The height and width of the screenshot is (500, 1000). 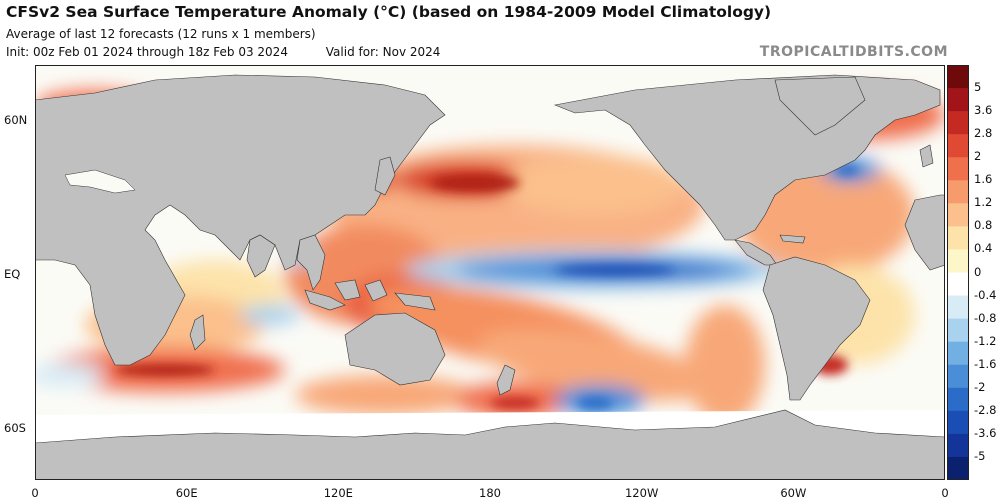 What do you see at coordinates (12, 274) in the screenshot?
I see `lat-label: EQ` at bounding box center [12, 274].